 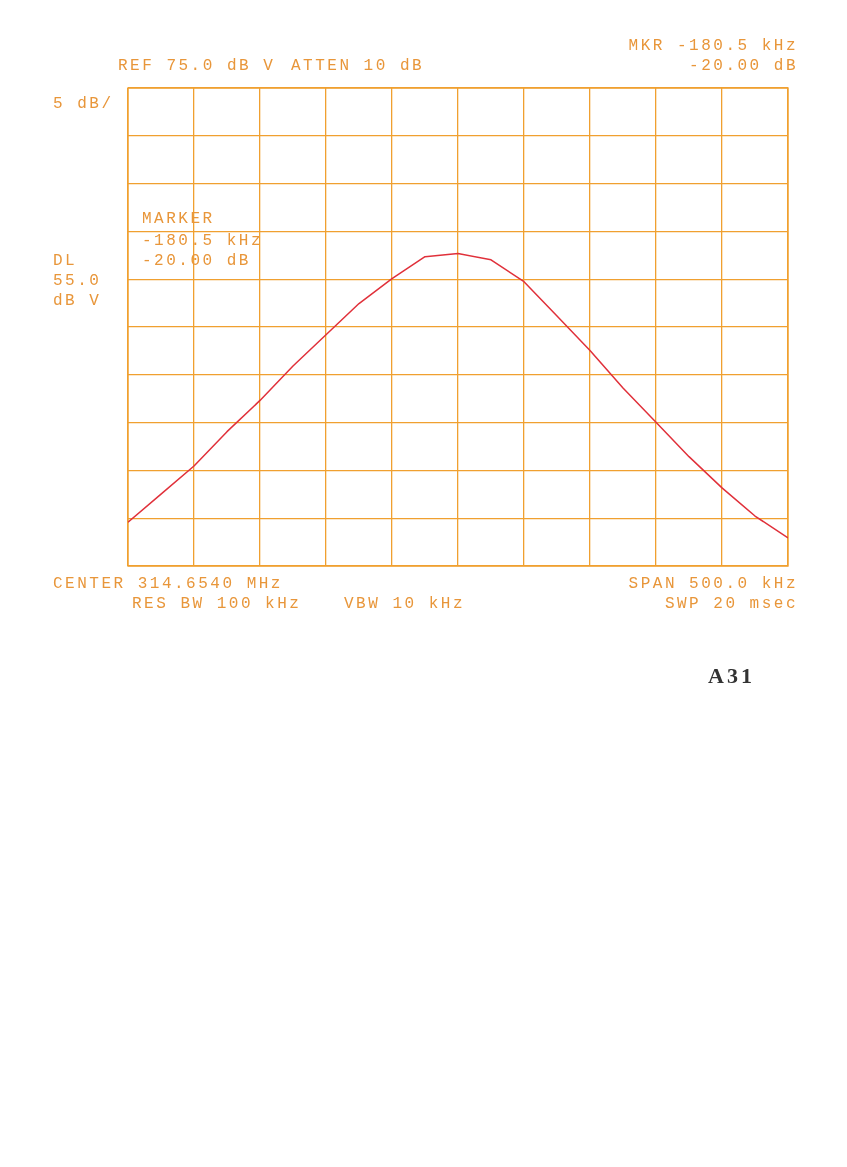 I want to click on text: RES BW 100 kHz, so click(x=217, y=604).